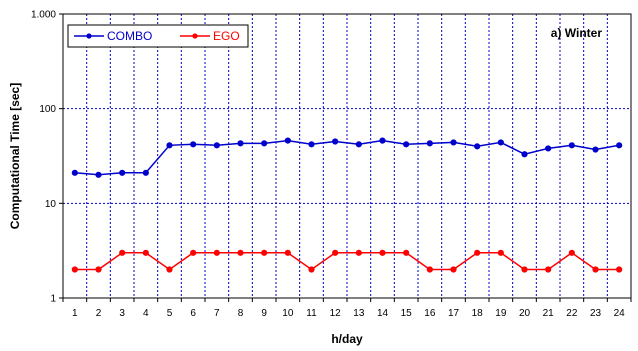 This screenshot has width=638, height=351. I want to click on chart-annotation: a) Winter, so click(577, 33).